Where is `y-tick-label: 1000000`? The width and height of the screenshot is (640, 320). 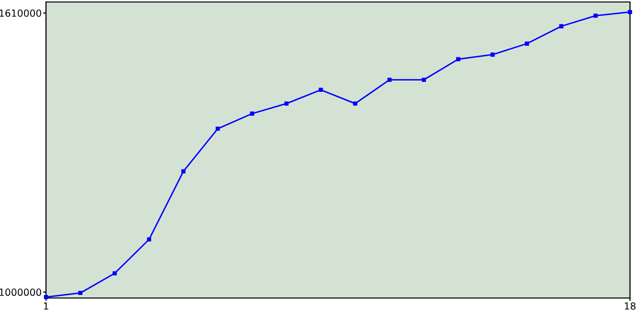
y-tick-label: 1000000 is located at coordinates (21, 292).